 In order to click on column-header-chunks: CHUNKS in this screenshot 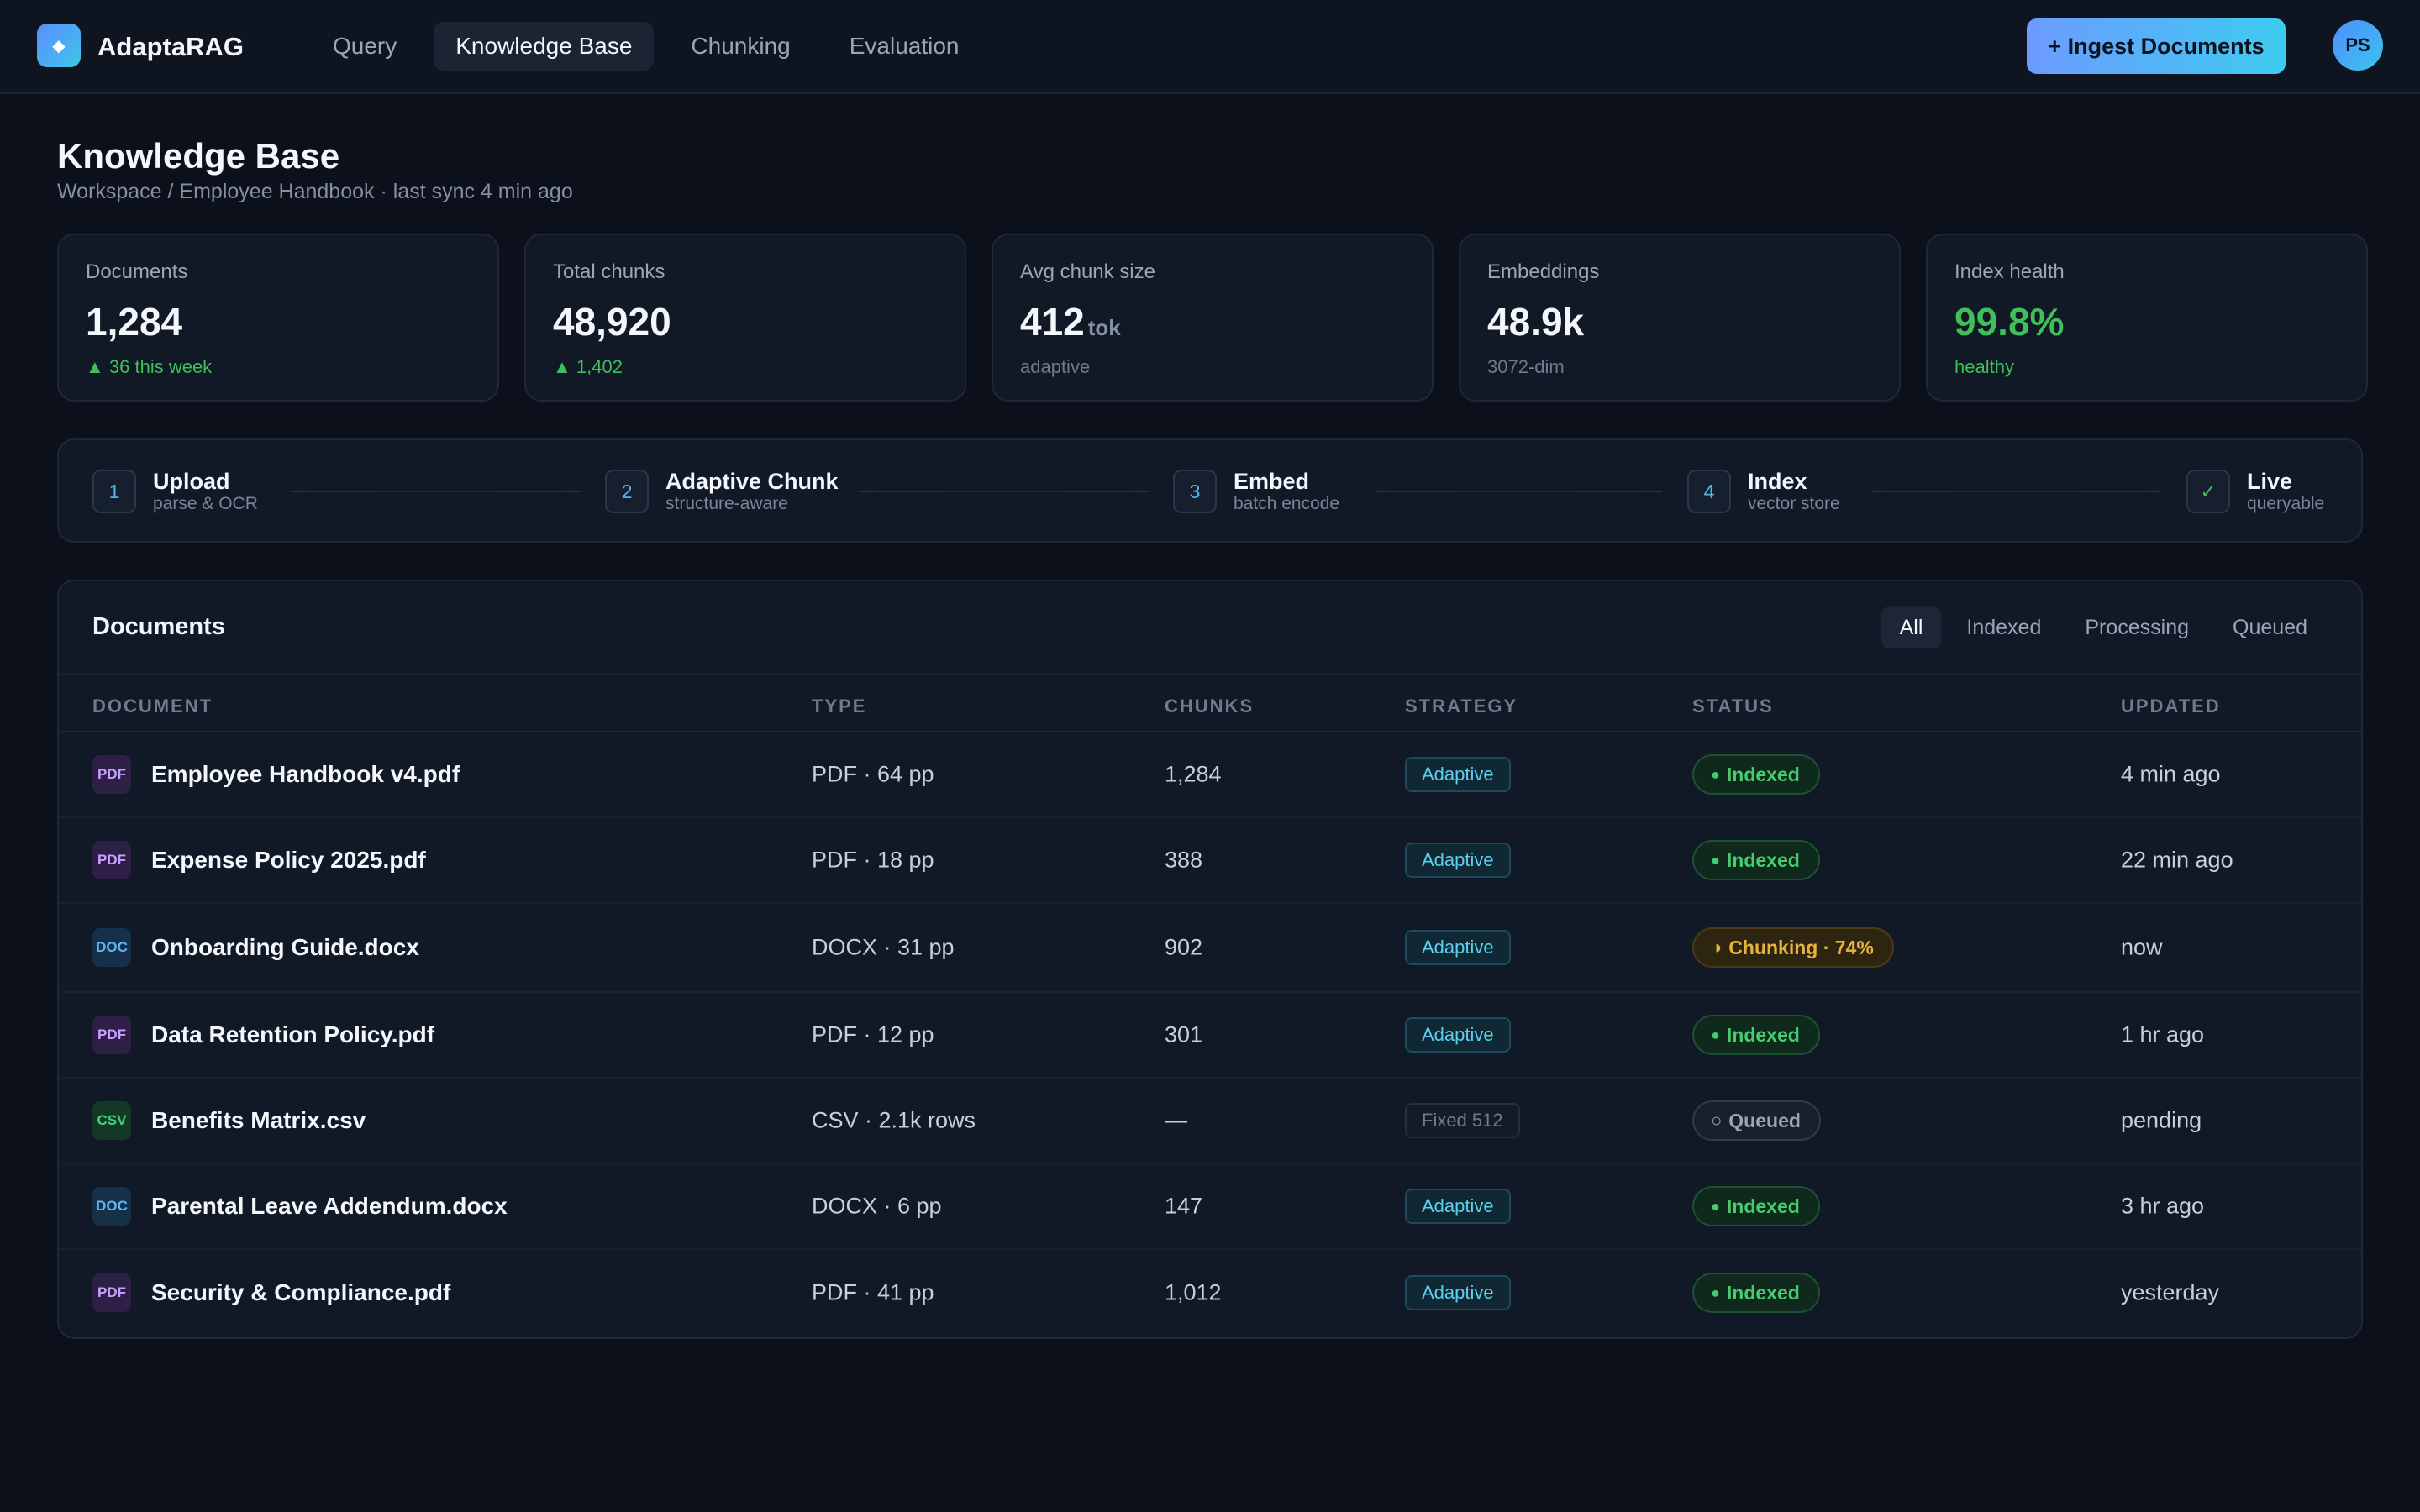, I will do `click(1210, 706)`.